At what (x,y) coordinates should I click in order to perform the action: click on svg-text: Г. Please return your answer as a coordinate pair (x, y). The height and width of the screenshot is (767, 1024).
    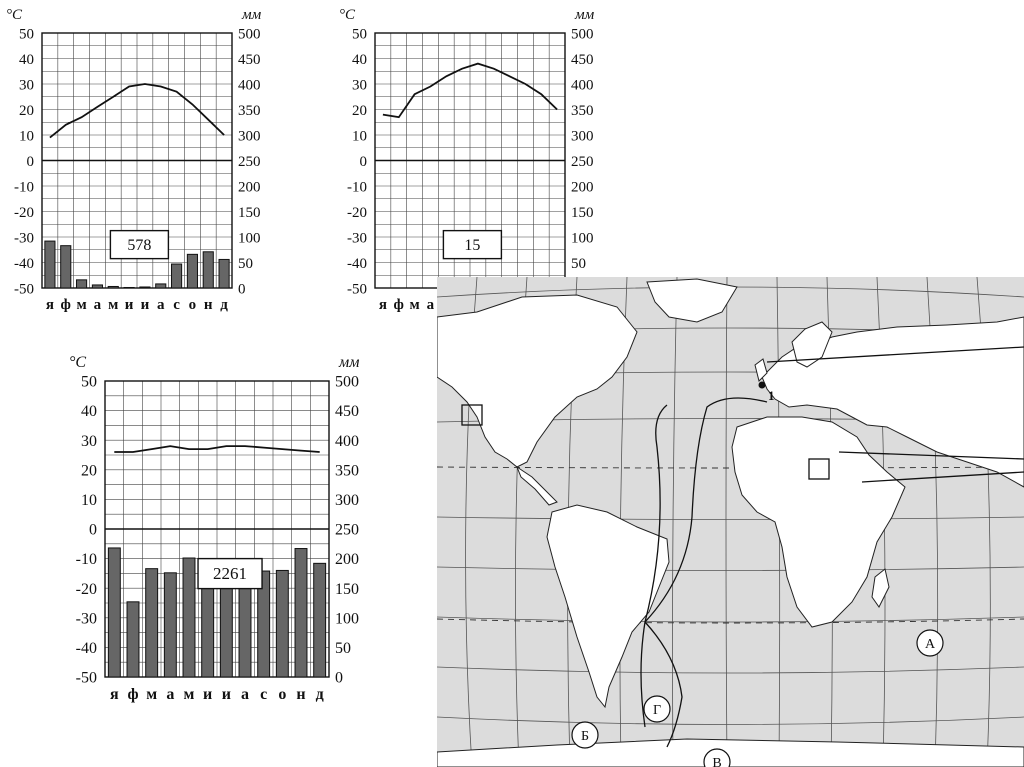
    Looking at the image, I should click on (657, 710).